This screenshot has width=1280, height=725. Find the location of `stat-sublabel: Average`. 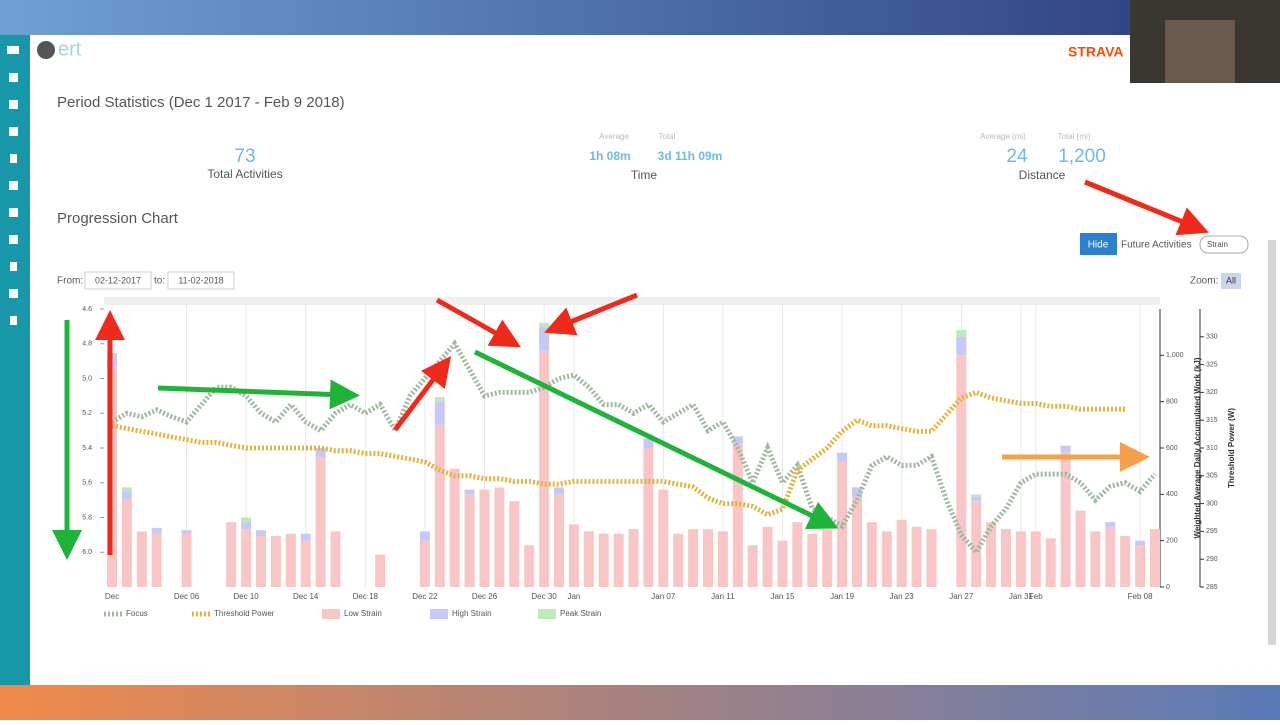

stat-sublabel: Average is located at coordinates (614, 136).